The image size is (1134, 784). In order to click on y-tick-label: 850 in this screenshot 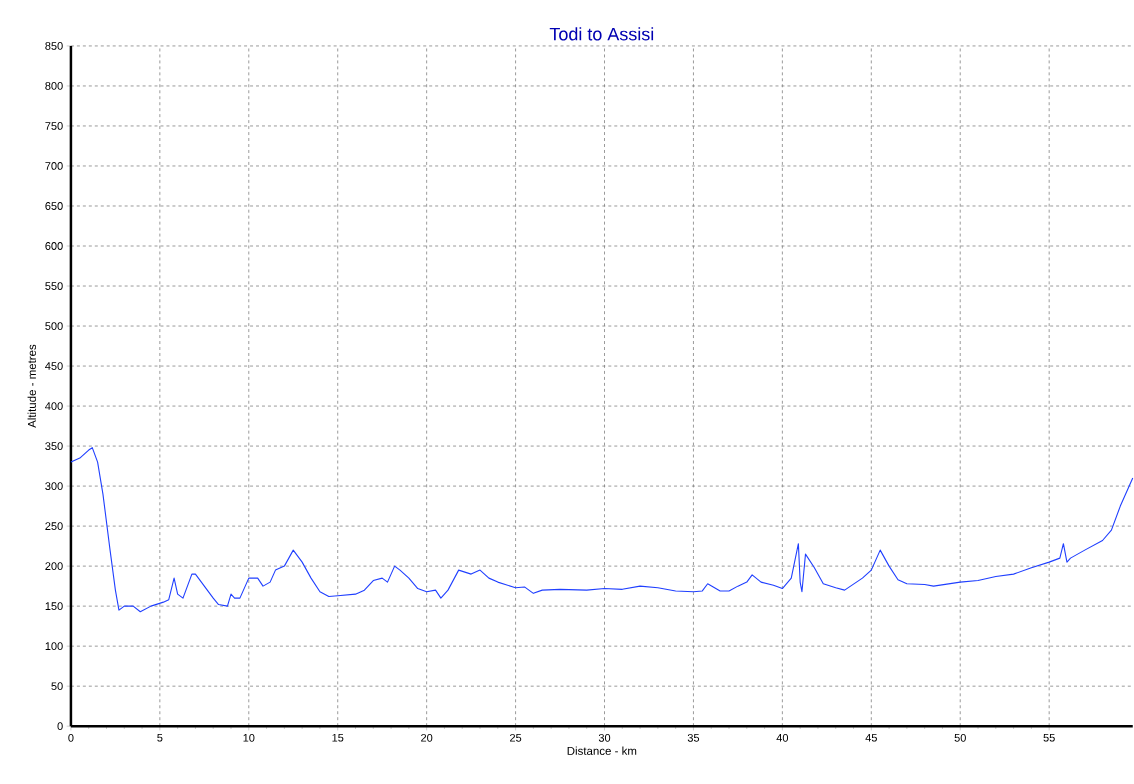, I will do `click(54, 46)`.